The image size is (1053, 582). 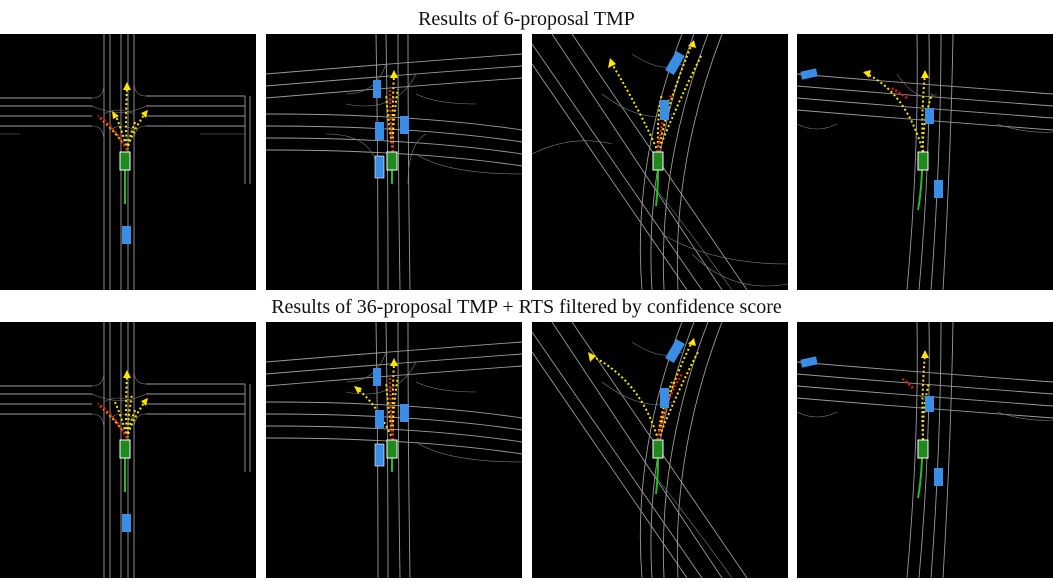 I want to click on scene-4-map-filtered, so click(x=925, y=450).